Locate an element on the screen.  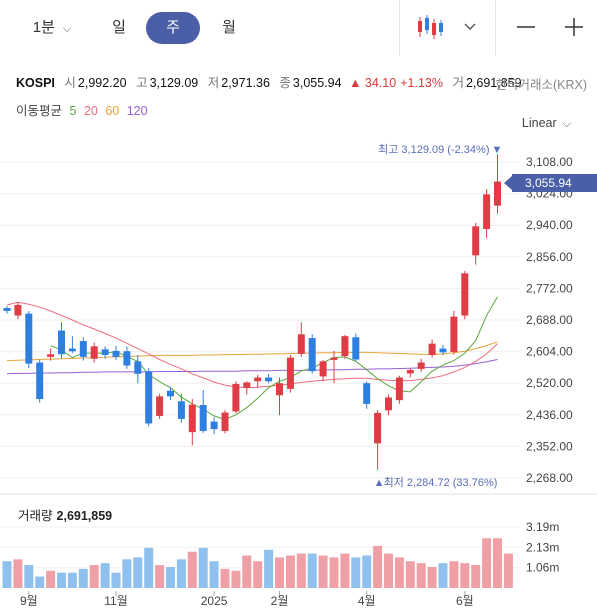
scale-mode-dropdown: Linear ⌵ is located at coordinates (546, 123).